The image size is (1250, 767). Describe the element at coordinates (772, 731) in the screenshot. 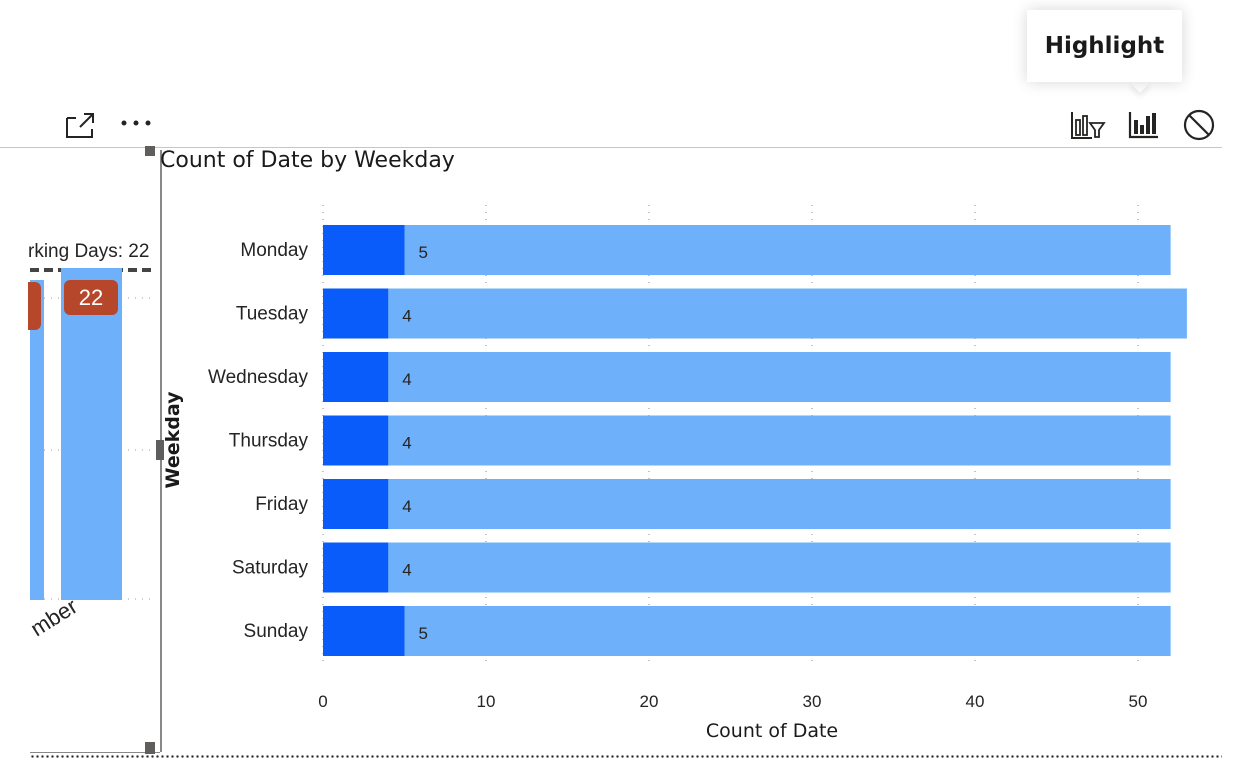

I see `x-axis-title: Count of Date` at that location.